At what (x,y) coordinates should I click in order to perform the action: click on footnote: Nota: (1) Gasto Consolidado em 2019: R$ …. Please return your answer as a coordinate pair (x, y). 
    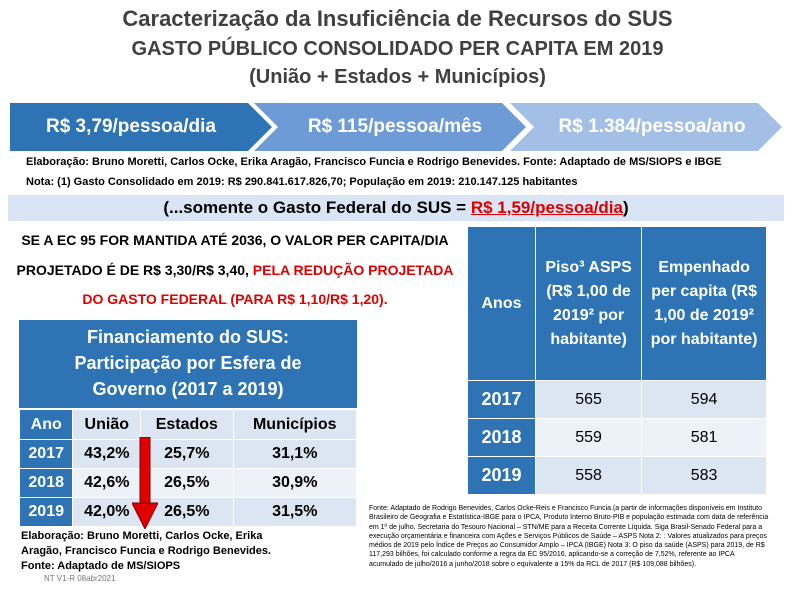
    Looking at the image, I should click on (302, 182).